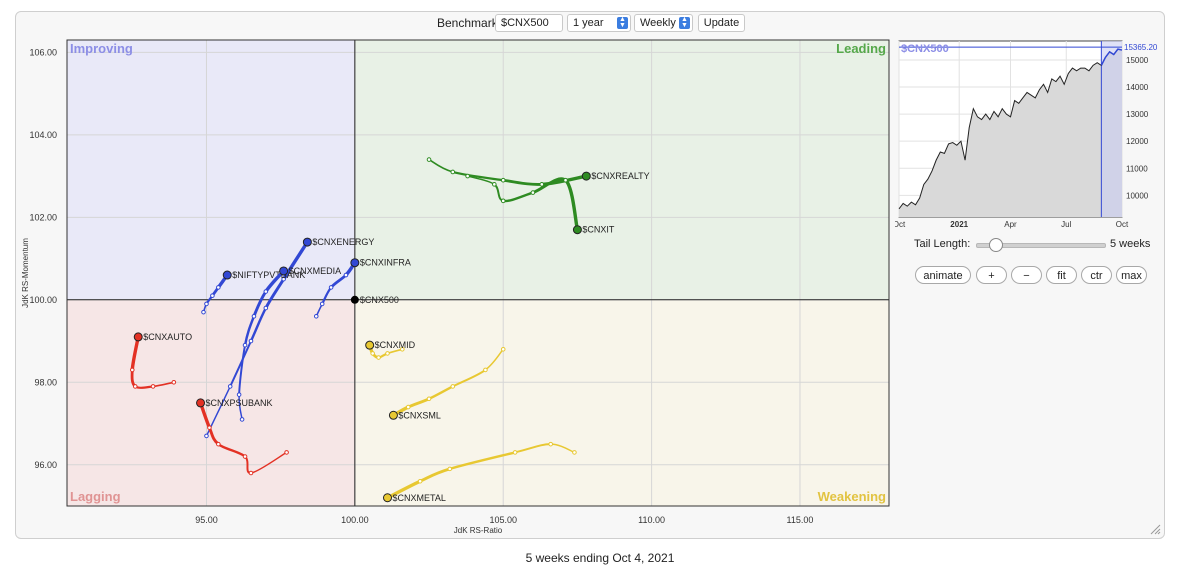  Describe the element at coordinates (379, 300) in the screenshot. I see `benchmark-label: $CNX500` at that location.